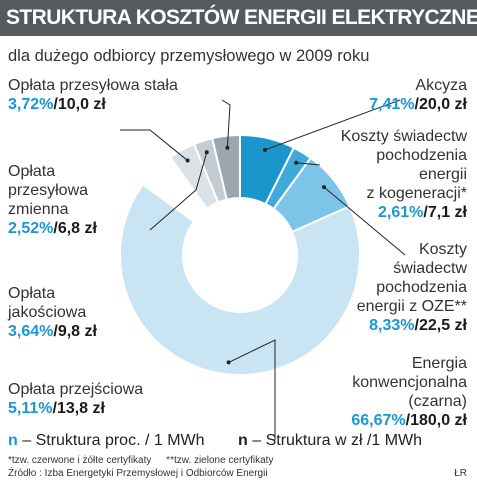  I want to click on leader-line-kogeneracja, so click(308, 164).